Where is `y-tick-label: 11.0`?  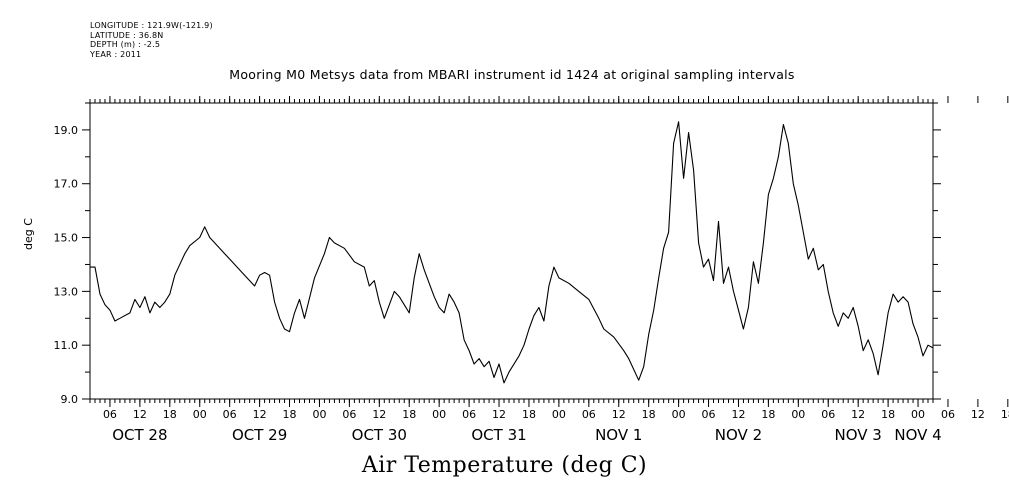
y-tick-label: 11.0 is located at coordinates (66, 345).